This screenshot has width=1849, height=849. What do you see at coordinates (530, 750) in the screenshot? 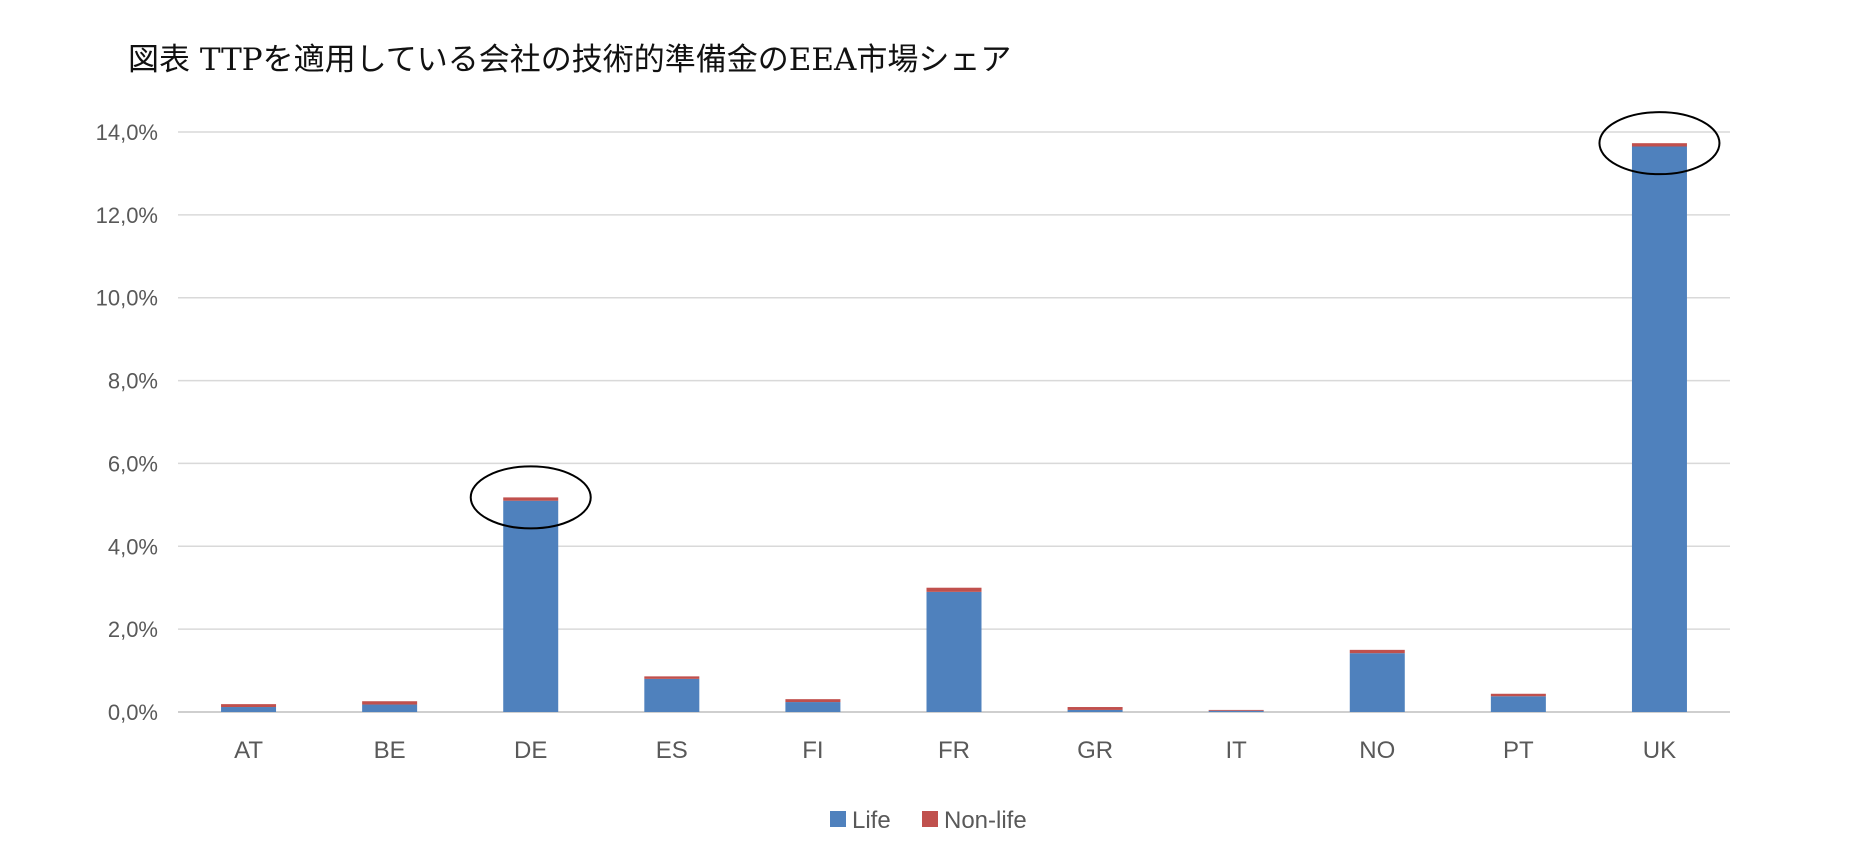
I see `x-tick-label: DE` at bounding box center [530, 750].